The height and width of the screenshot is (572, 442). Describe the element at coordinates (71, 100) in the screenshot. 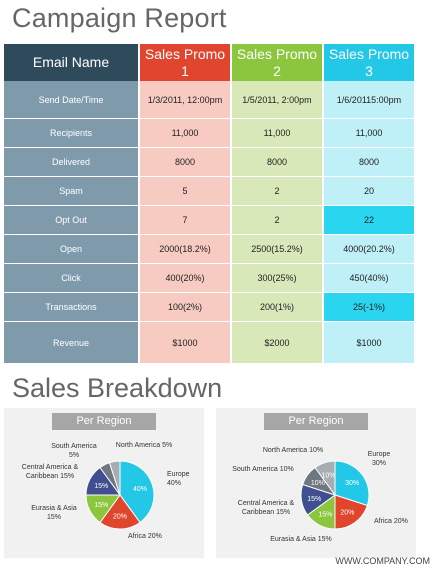

I see `row-label: Send Date/Time` at that location.